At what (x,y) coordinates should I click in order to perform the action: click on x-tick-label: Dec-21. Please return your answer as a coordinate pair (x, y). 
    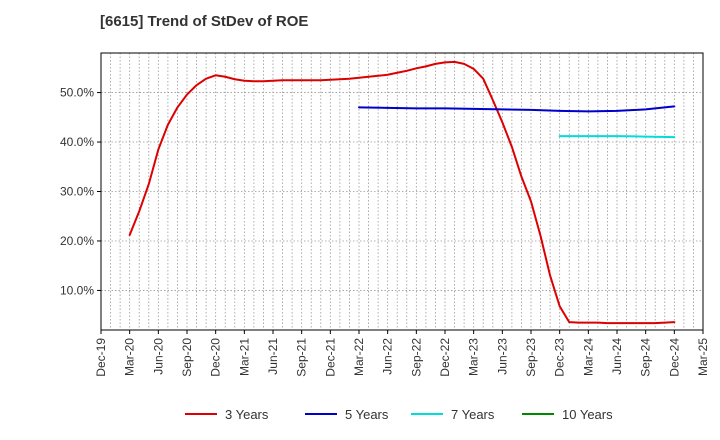
    Looking at the image, I should click on (330, 357).